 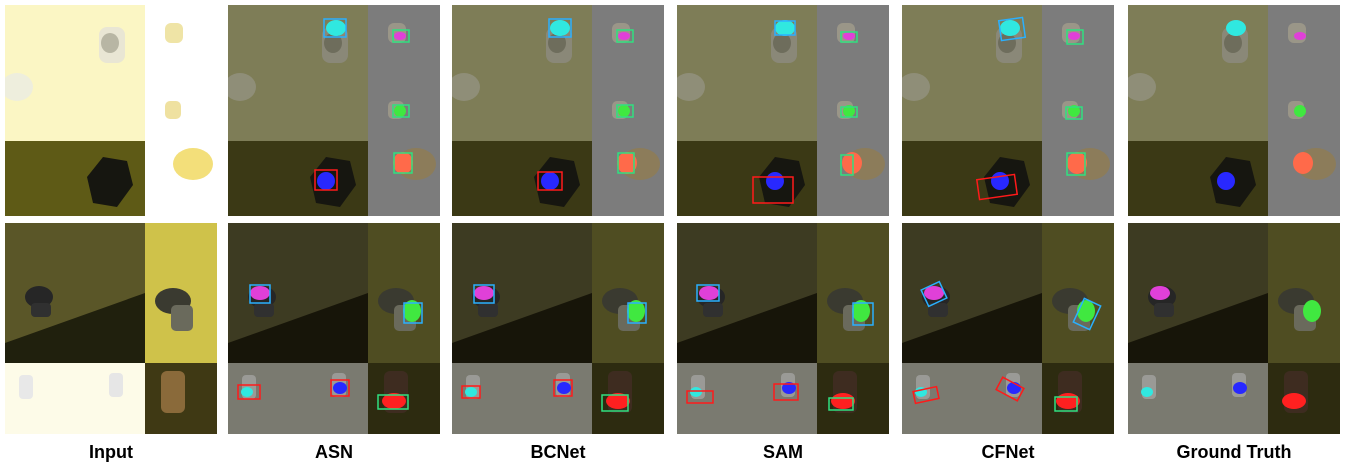 I want to click on column-caption: SAM, so click(x=783, y=452).